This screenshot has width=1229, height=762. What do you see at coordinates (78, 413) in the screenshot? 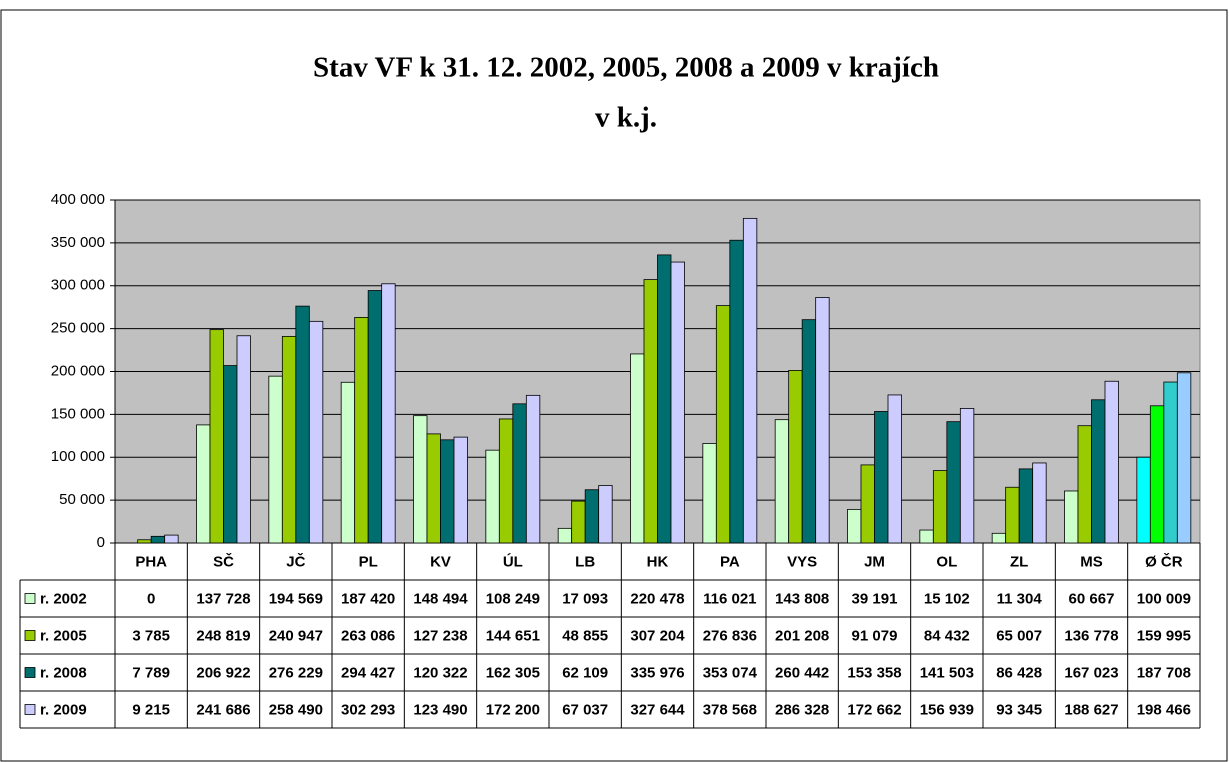
I see `y-tick-label: 150 000` at bounding box center [78, 413].